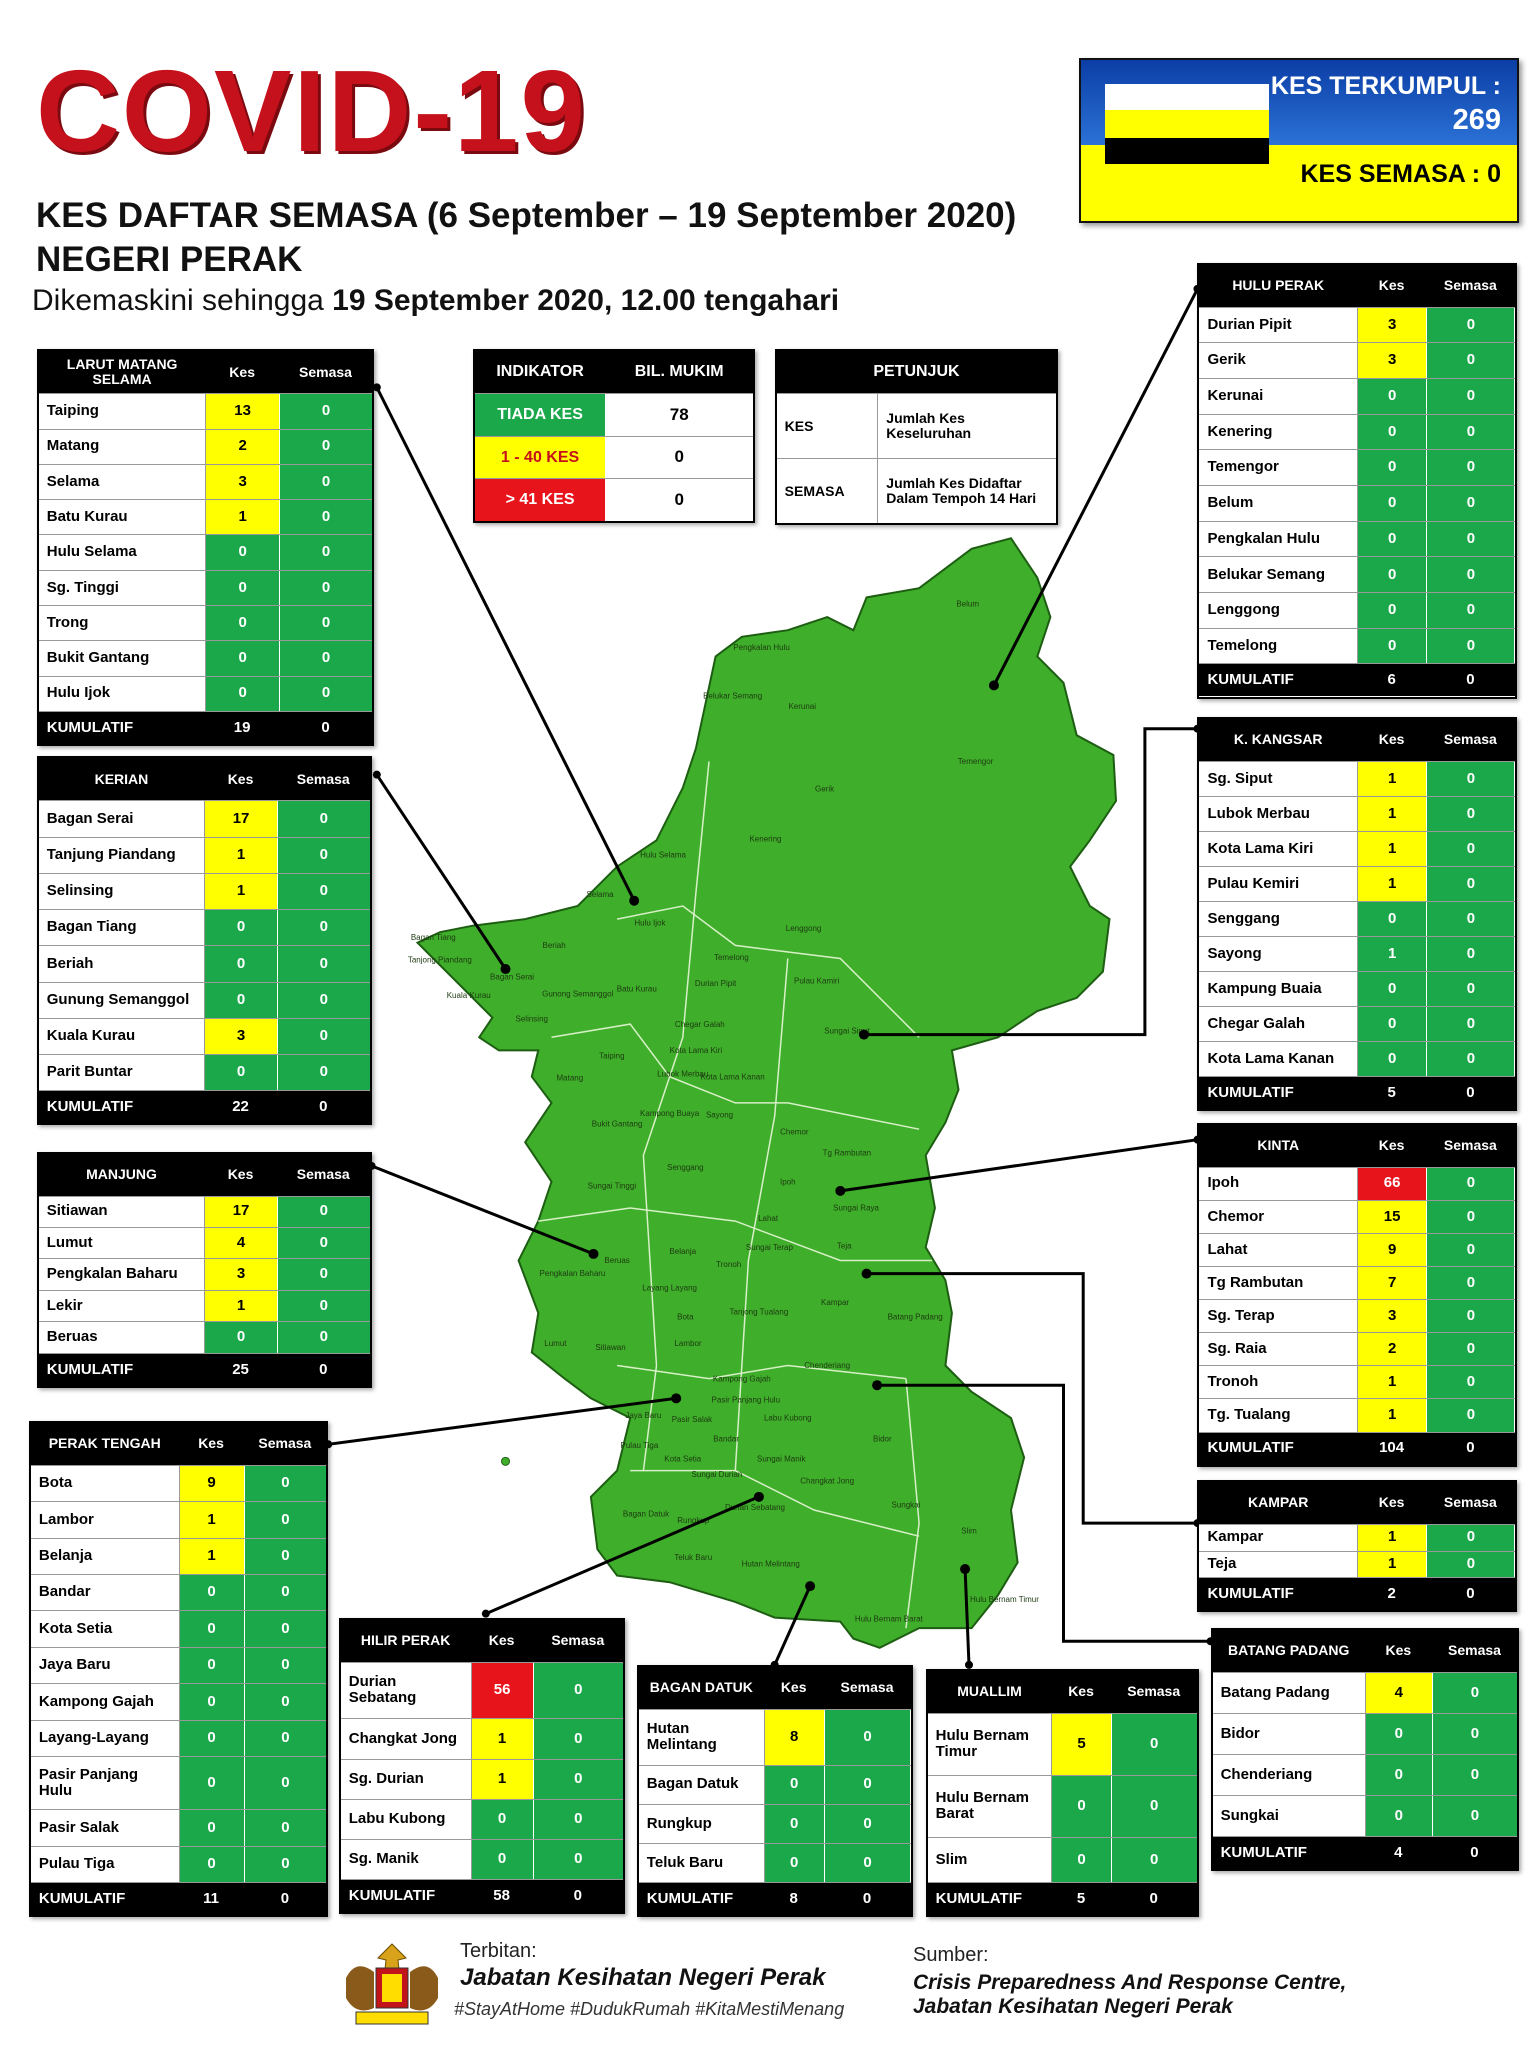 The width and height of the screenshot is (1536, 2048). I want to click on area-name: Kerunai, so click(1235, 396).